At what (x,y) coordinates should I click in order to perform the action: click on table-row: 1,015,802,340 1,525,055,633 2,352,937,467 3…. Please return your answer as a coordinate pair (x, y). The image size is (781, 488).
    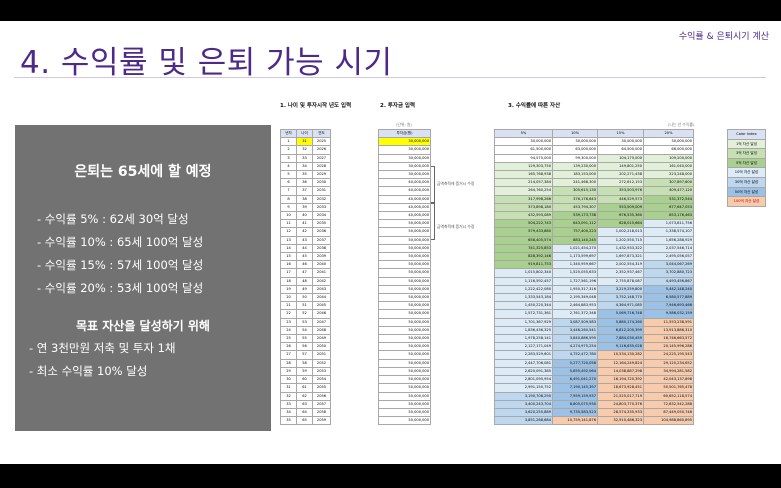
    Looking at the image, I should click on (594, 273).